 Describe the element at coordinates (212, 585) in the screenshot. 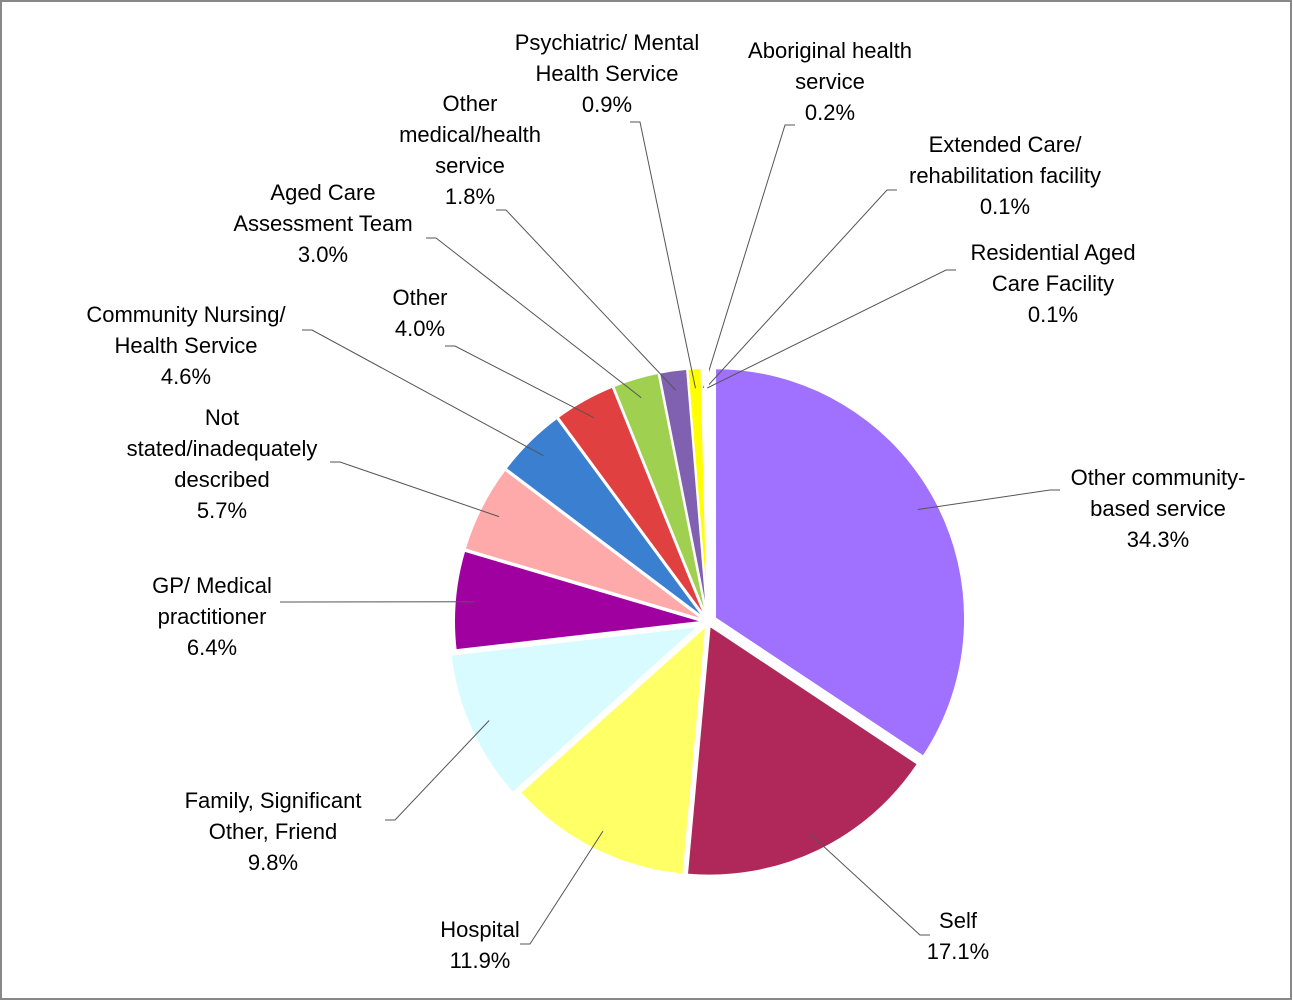

I see `label-line: GP/ Medical` at that location.